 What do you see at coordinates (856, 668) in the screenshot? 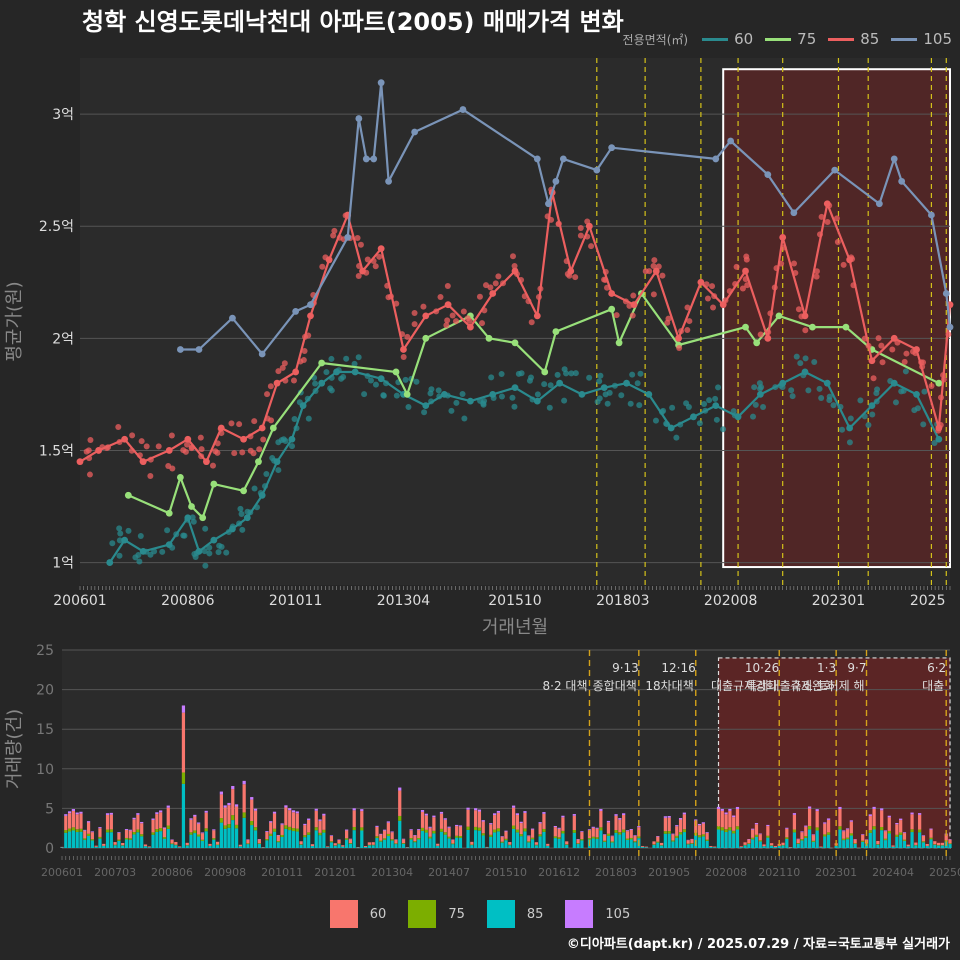
I see `event-date-label: 9·7` at bounding box center [856, 668].